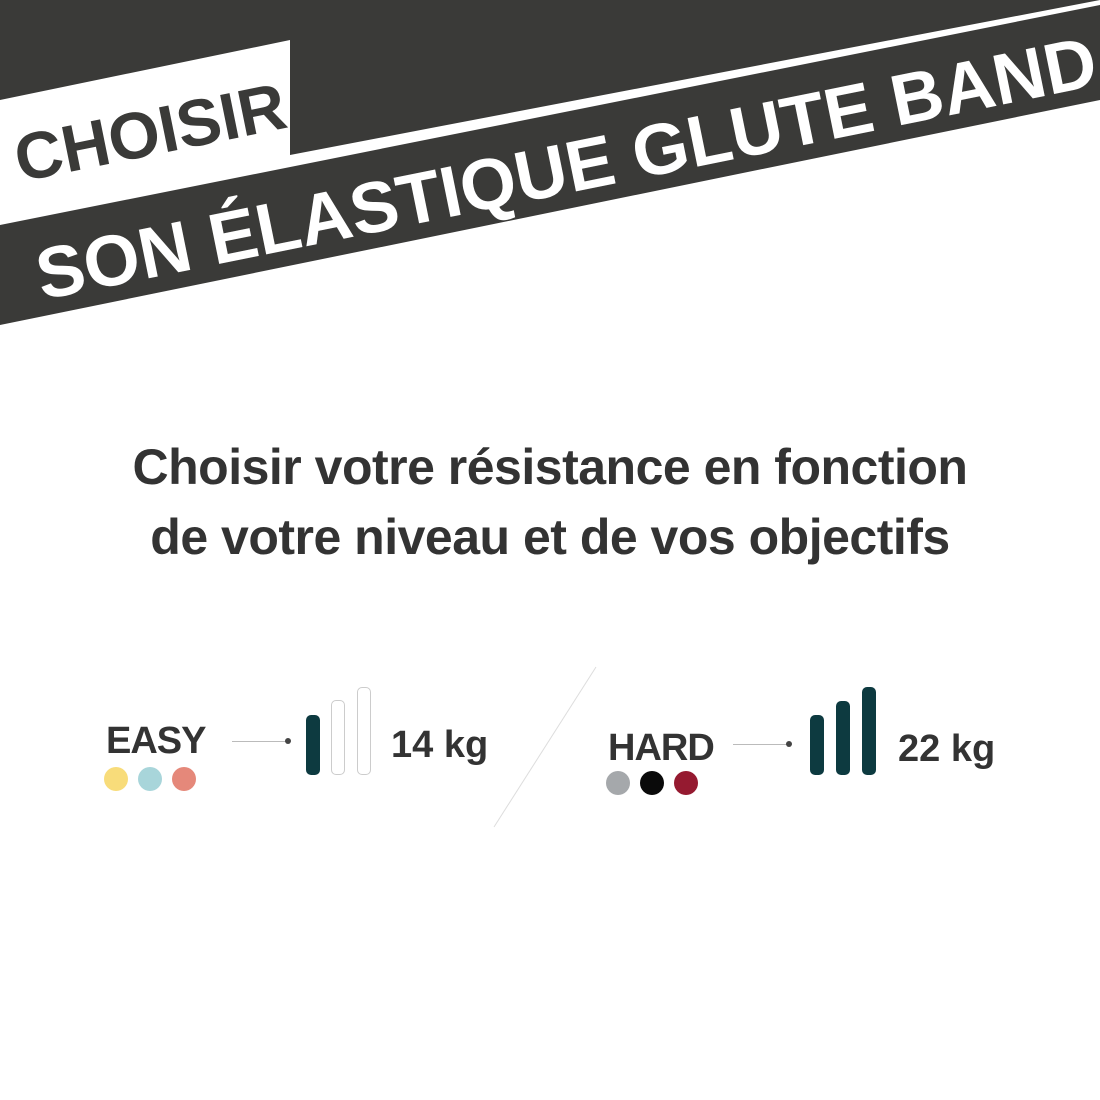 Image resolution: width=1100 pixels, height=1100 pixels. What do you see at coordinates (652, 783) in the screenshot?
I see `color-swatch-black` at bounding box center [652, 783].